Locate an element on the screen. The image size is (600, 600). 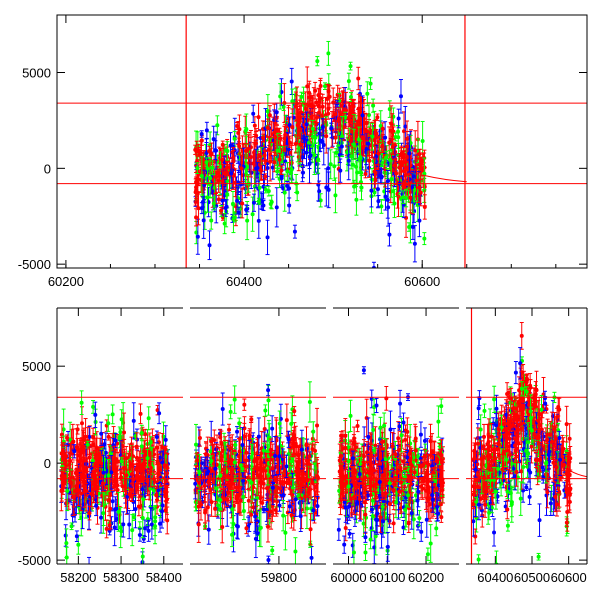
top-xtick-label: 60200 is located at coordinates (66, 281).